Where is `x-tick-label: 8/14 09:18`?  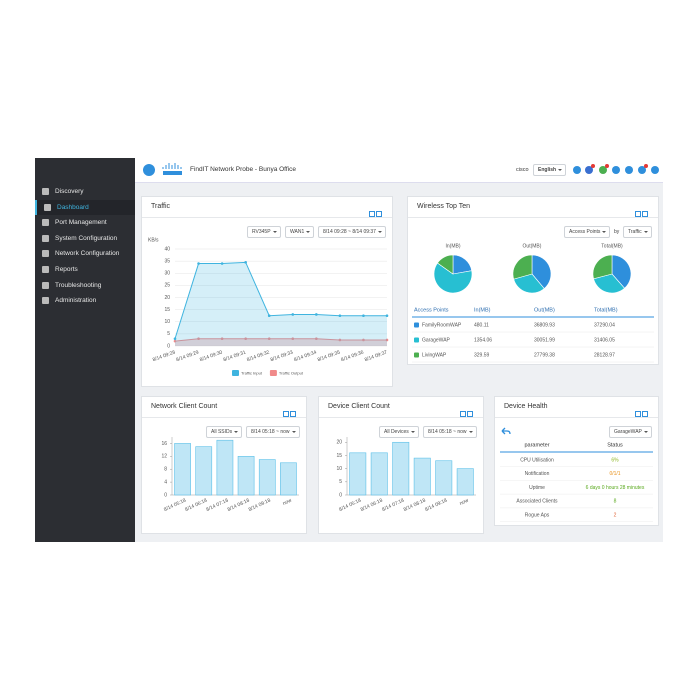
x-tick-label: 8/14 09:18 is located at coordinates (436, 505).